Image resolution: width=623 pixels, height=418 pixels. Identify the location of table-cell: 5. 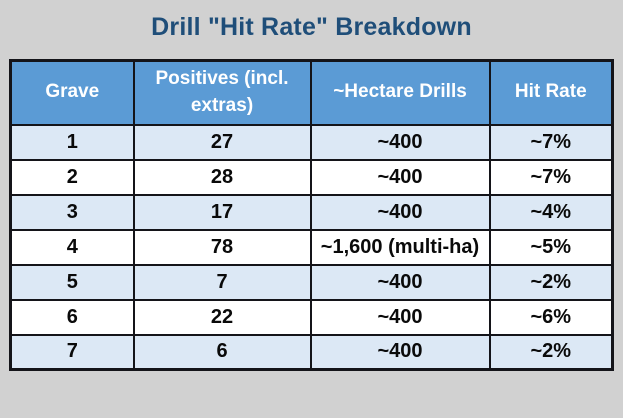
(72, 282).